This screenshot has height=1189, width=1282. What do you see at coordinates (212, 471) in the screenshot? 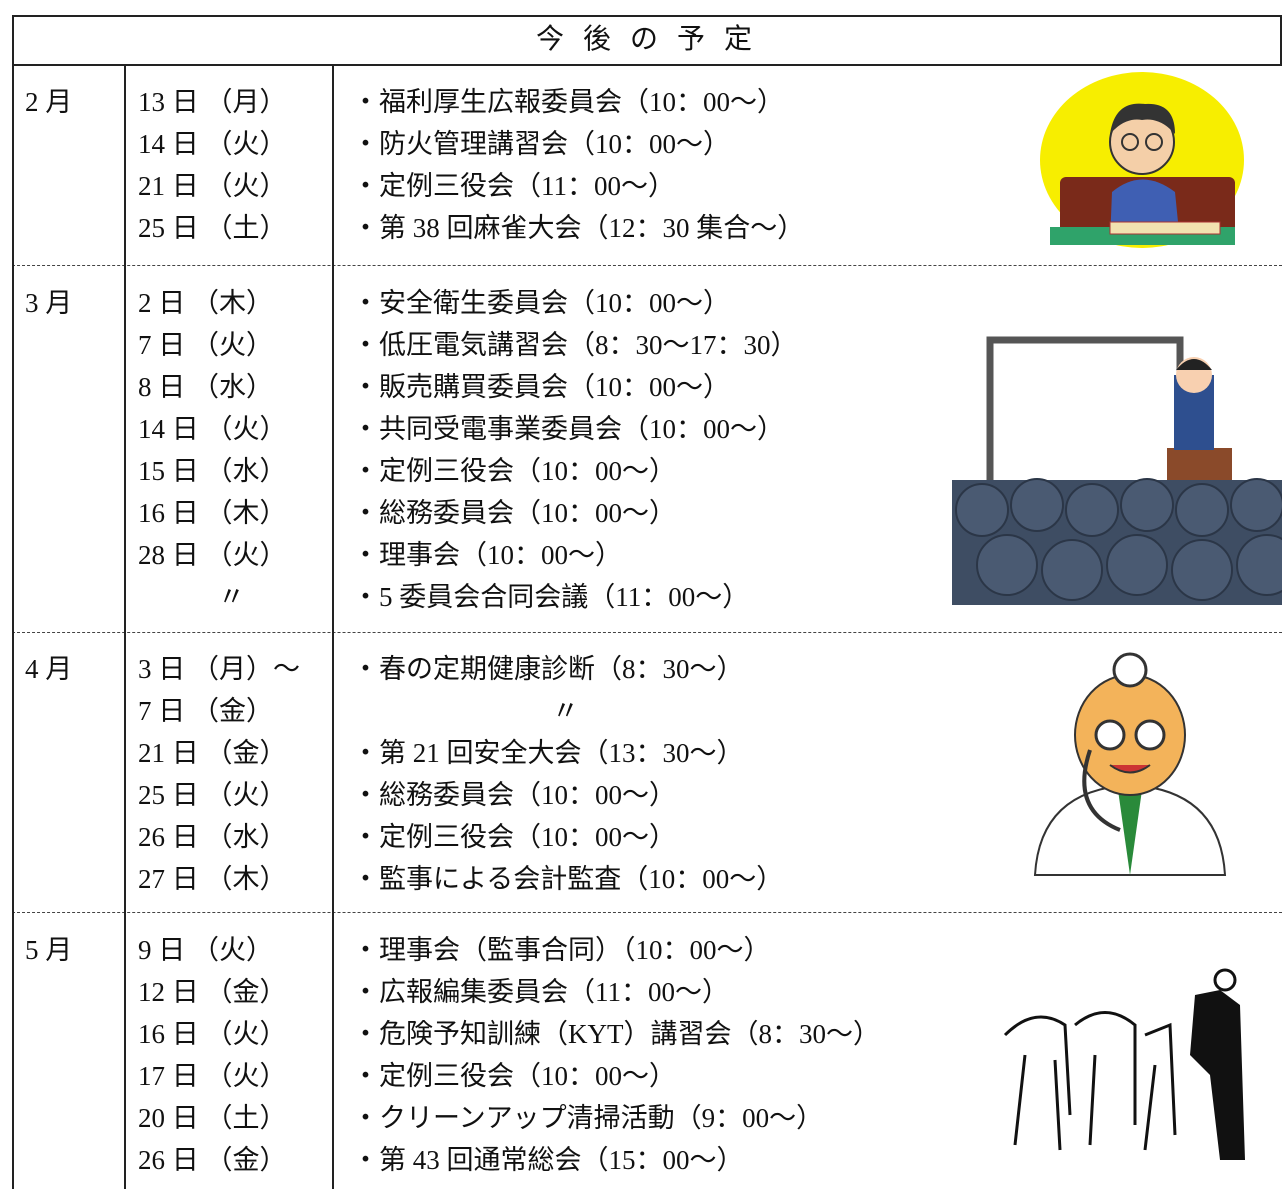
I see `date: 15 日 （水）` at bounding box center [212, 471].